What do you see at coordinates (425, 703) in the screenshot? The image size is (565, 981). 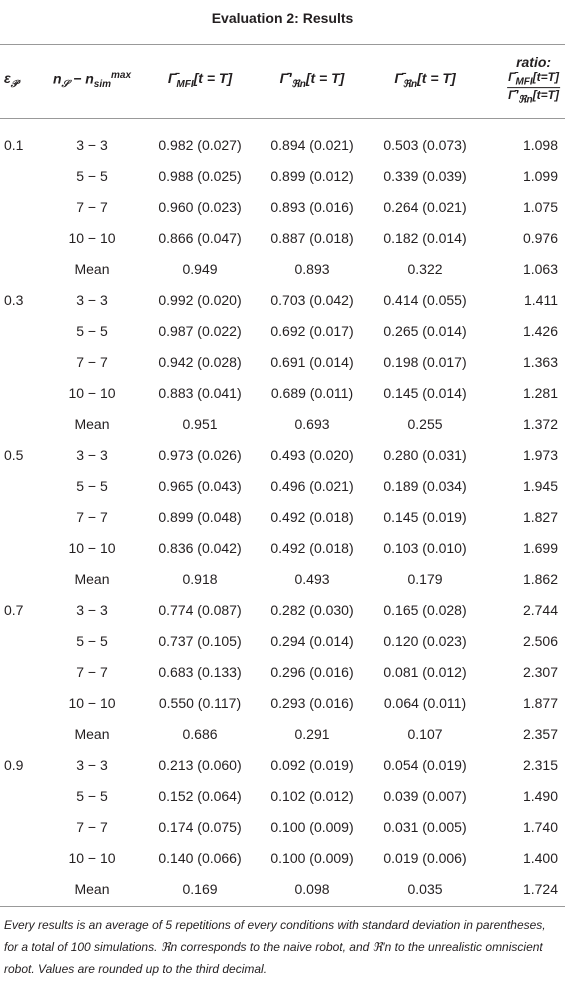 I see `cell: 0.064 (0.011)` at bounding box center [425, 703].